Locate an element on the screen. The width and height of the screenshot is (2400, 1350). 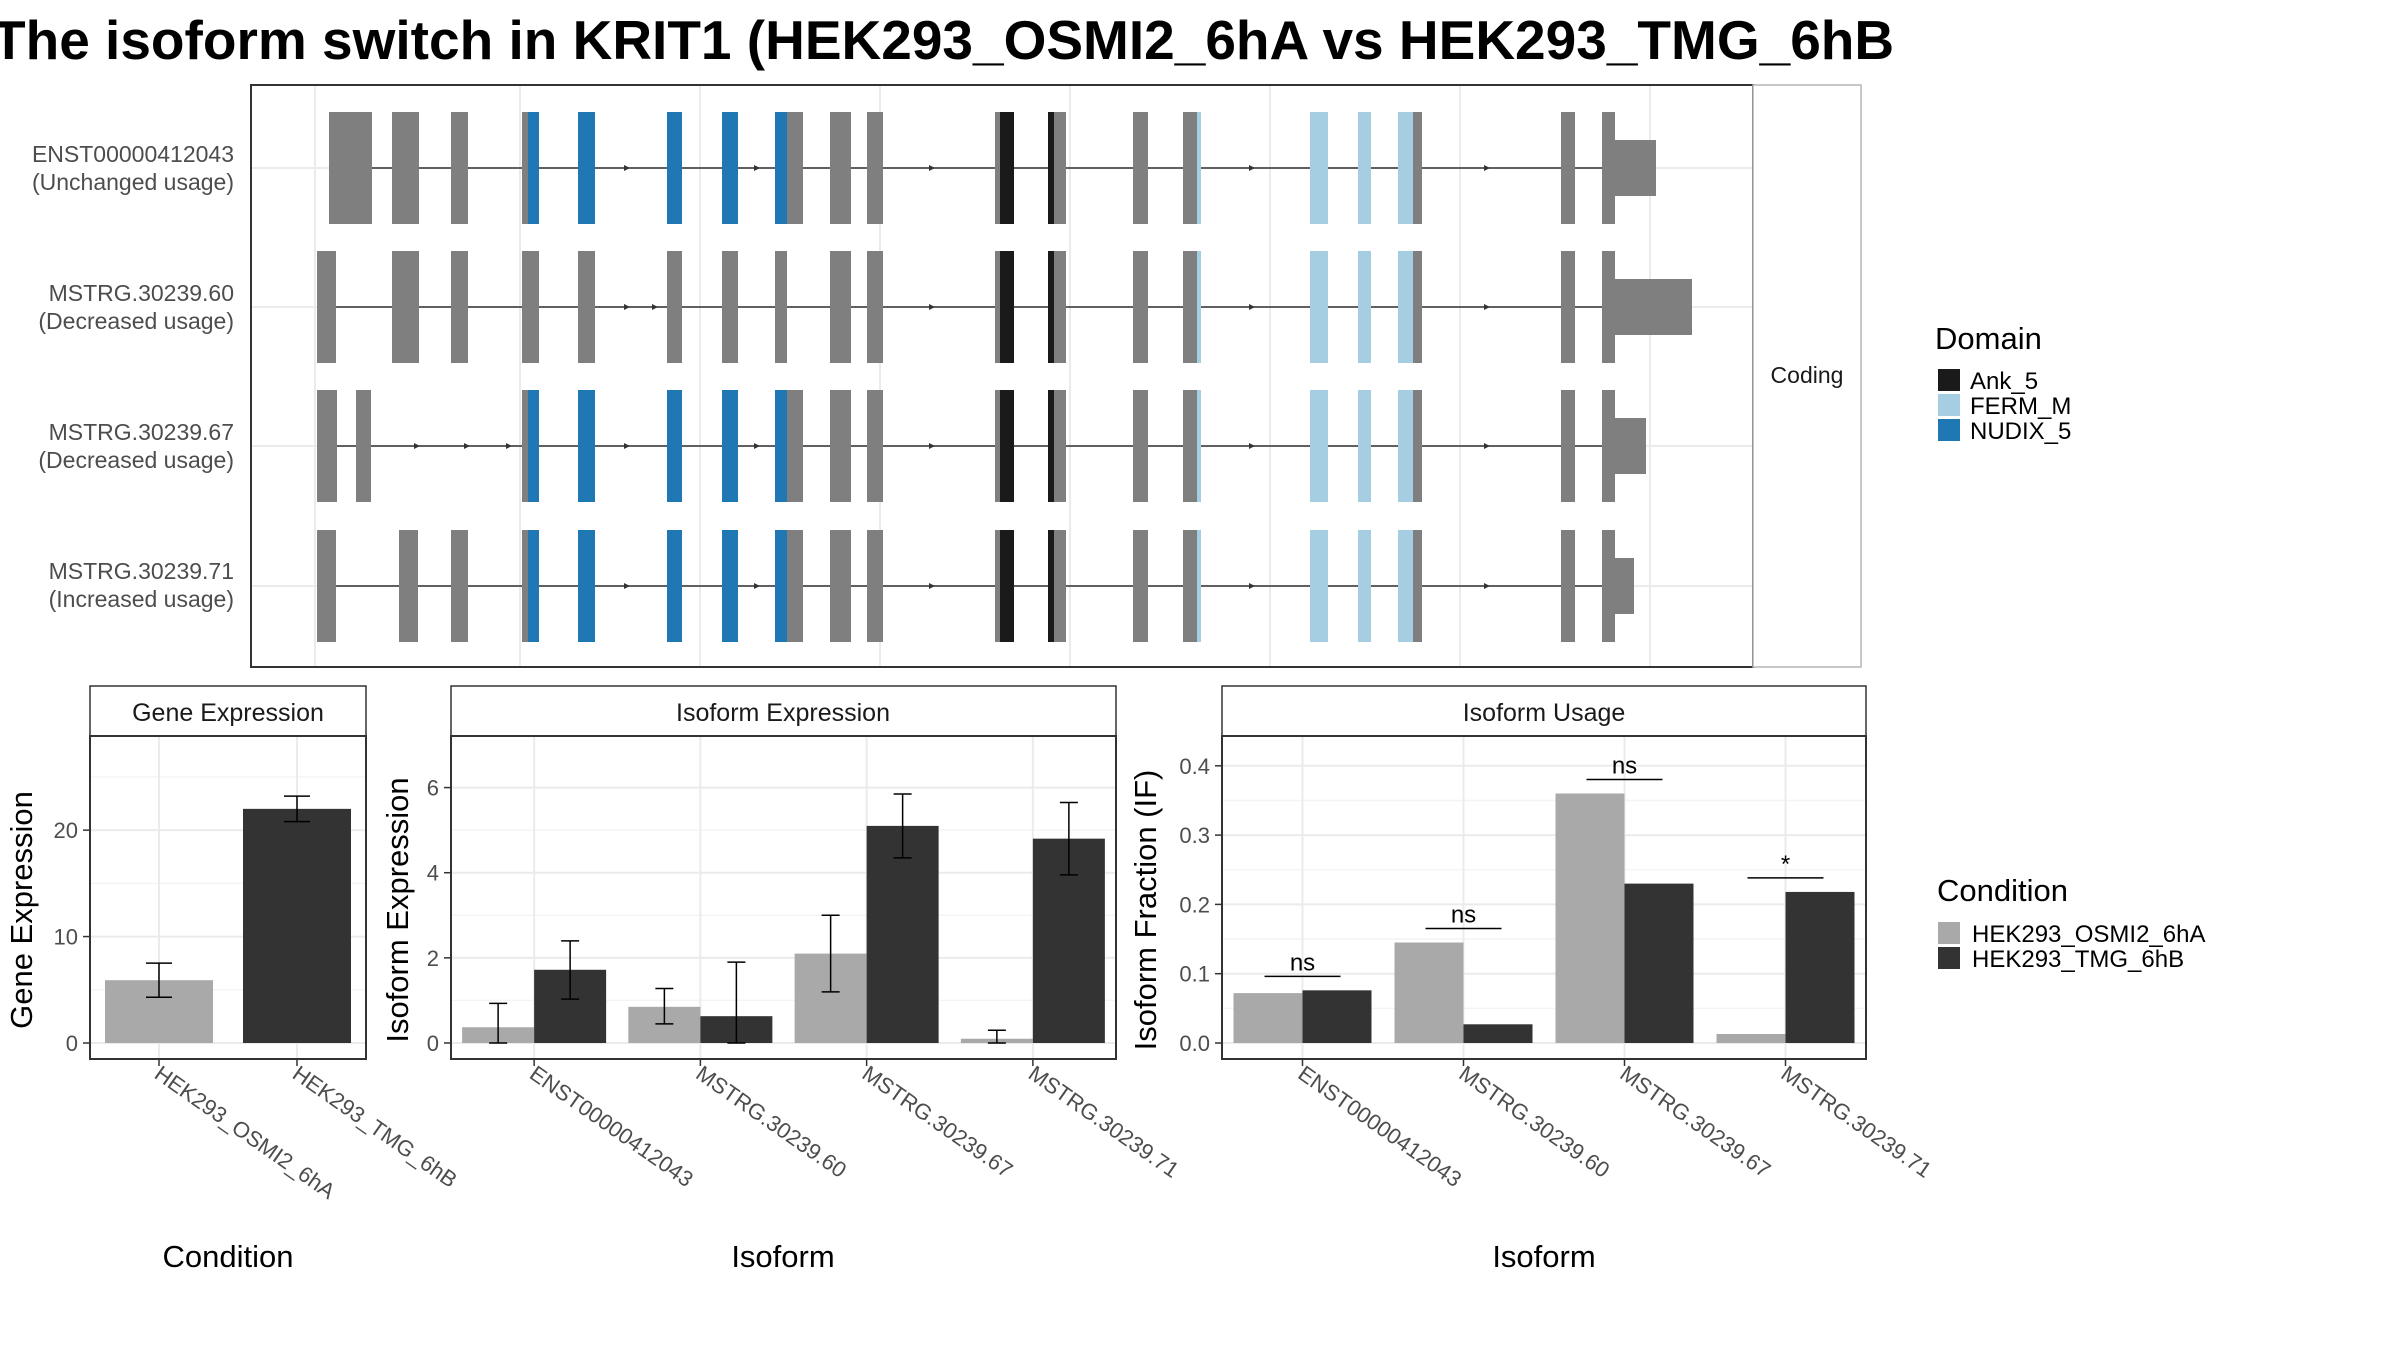
gene-expression-strip-title: Gene Expression is located at coordinates (228, 713).